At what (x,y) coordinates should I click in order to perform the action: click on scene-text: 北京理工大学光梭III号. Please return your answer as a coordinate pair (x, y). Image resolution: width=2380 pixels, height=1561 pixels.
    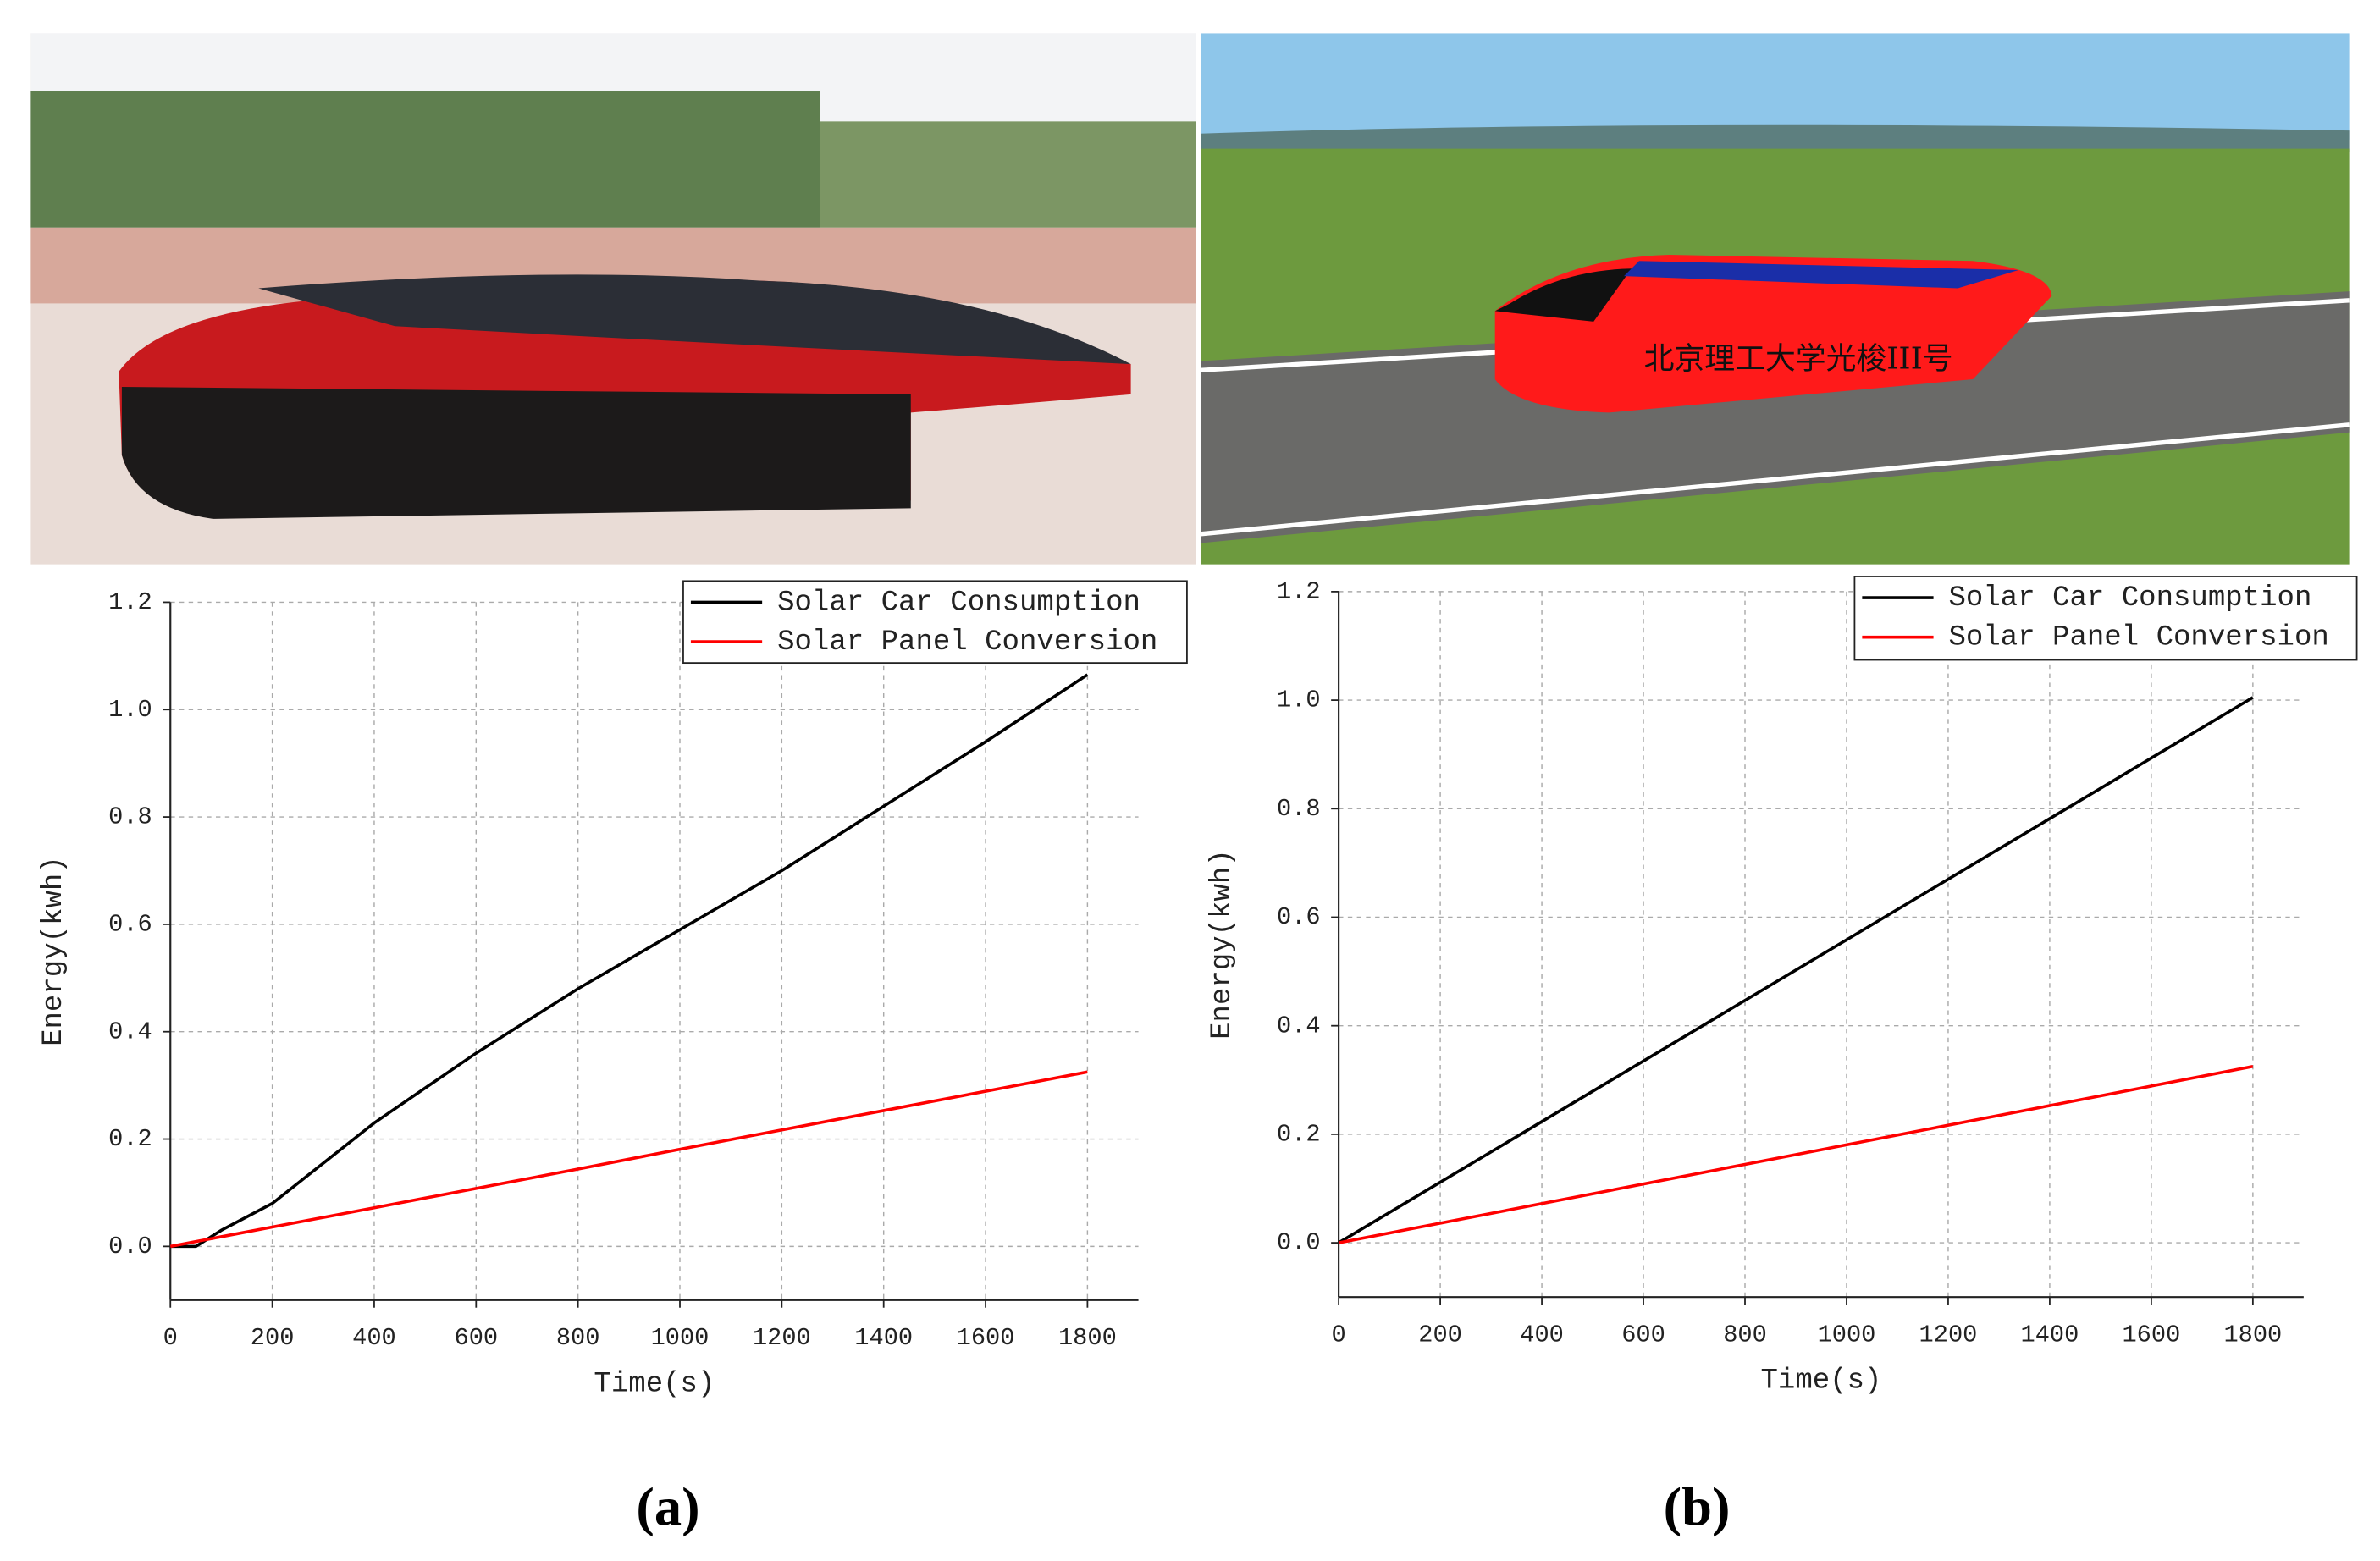
    Looking at the image, I should click on (1798, 359).